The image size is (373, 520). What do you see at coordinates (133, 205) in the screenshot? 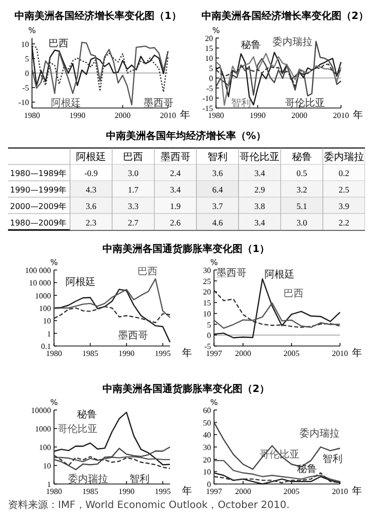
I see `data-label: 3.3` at bounding box center [133, 205].